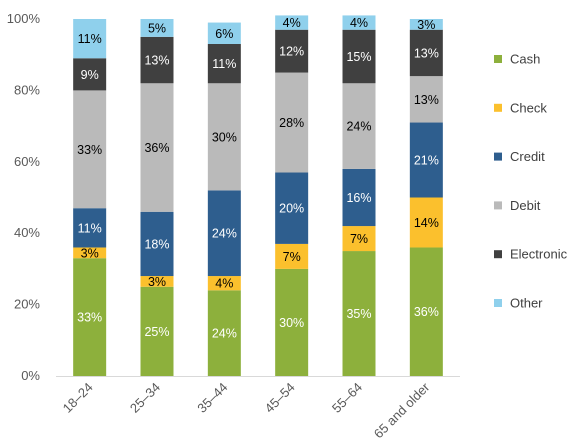  I want to click on legend-label-other: Other, so click(526, 303).